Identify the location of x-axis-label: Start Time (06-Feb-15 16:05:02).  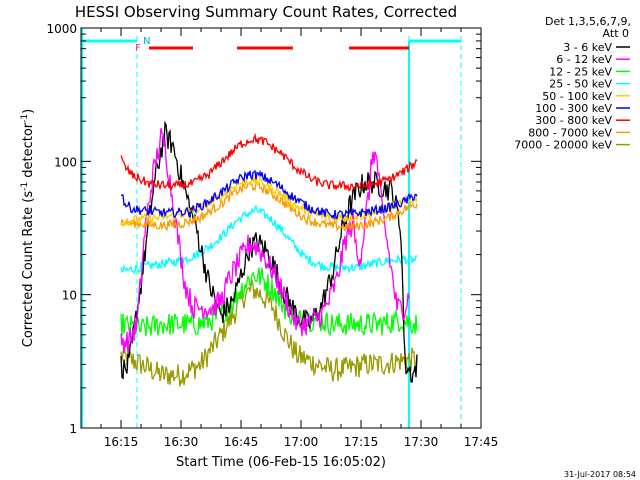
(281, 462).